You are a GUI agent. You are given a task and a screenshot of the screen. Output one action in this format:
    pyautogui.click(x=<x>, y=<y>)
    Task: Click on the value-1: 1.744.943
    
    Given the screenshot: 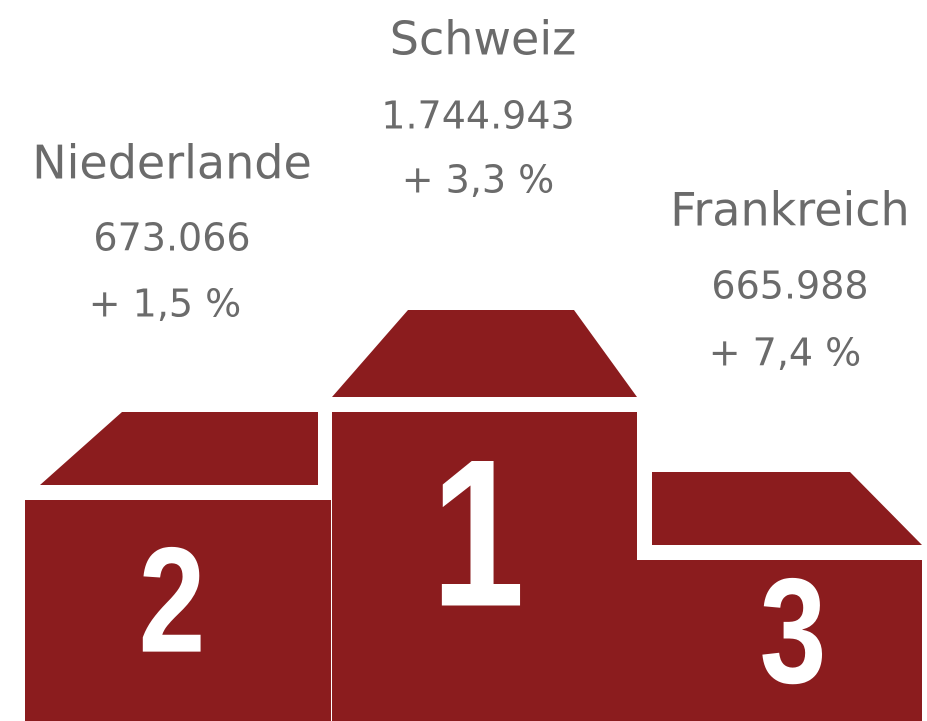 What is the action you would take?
    pyautogui.click(x=477, y=116)
    